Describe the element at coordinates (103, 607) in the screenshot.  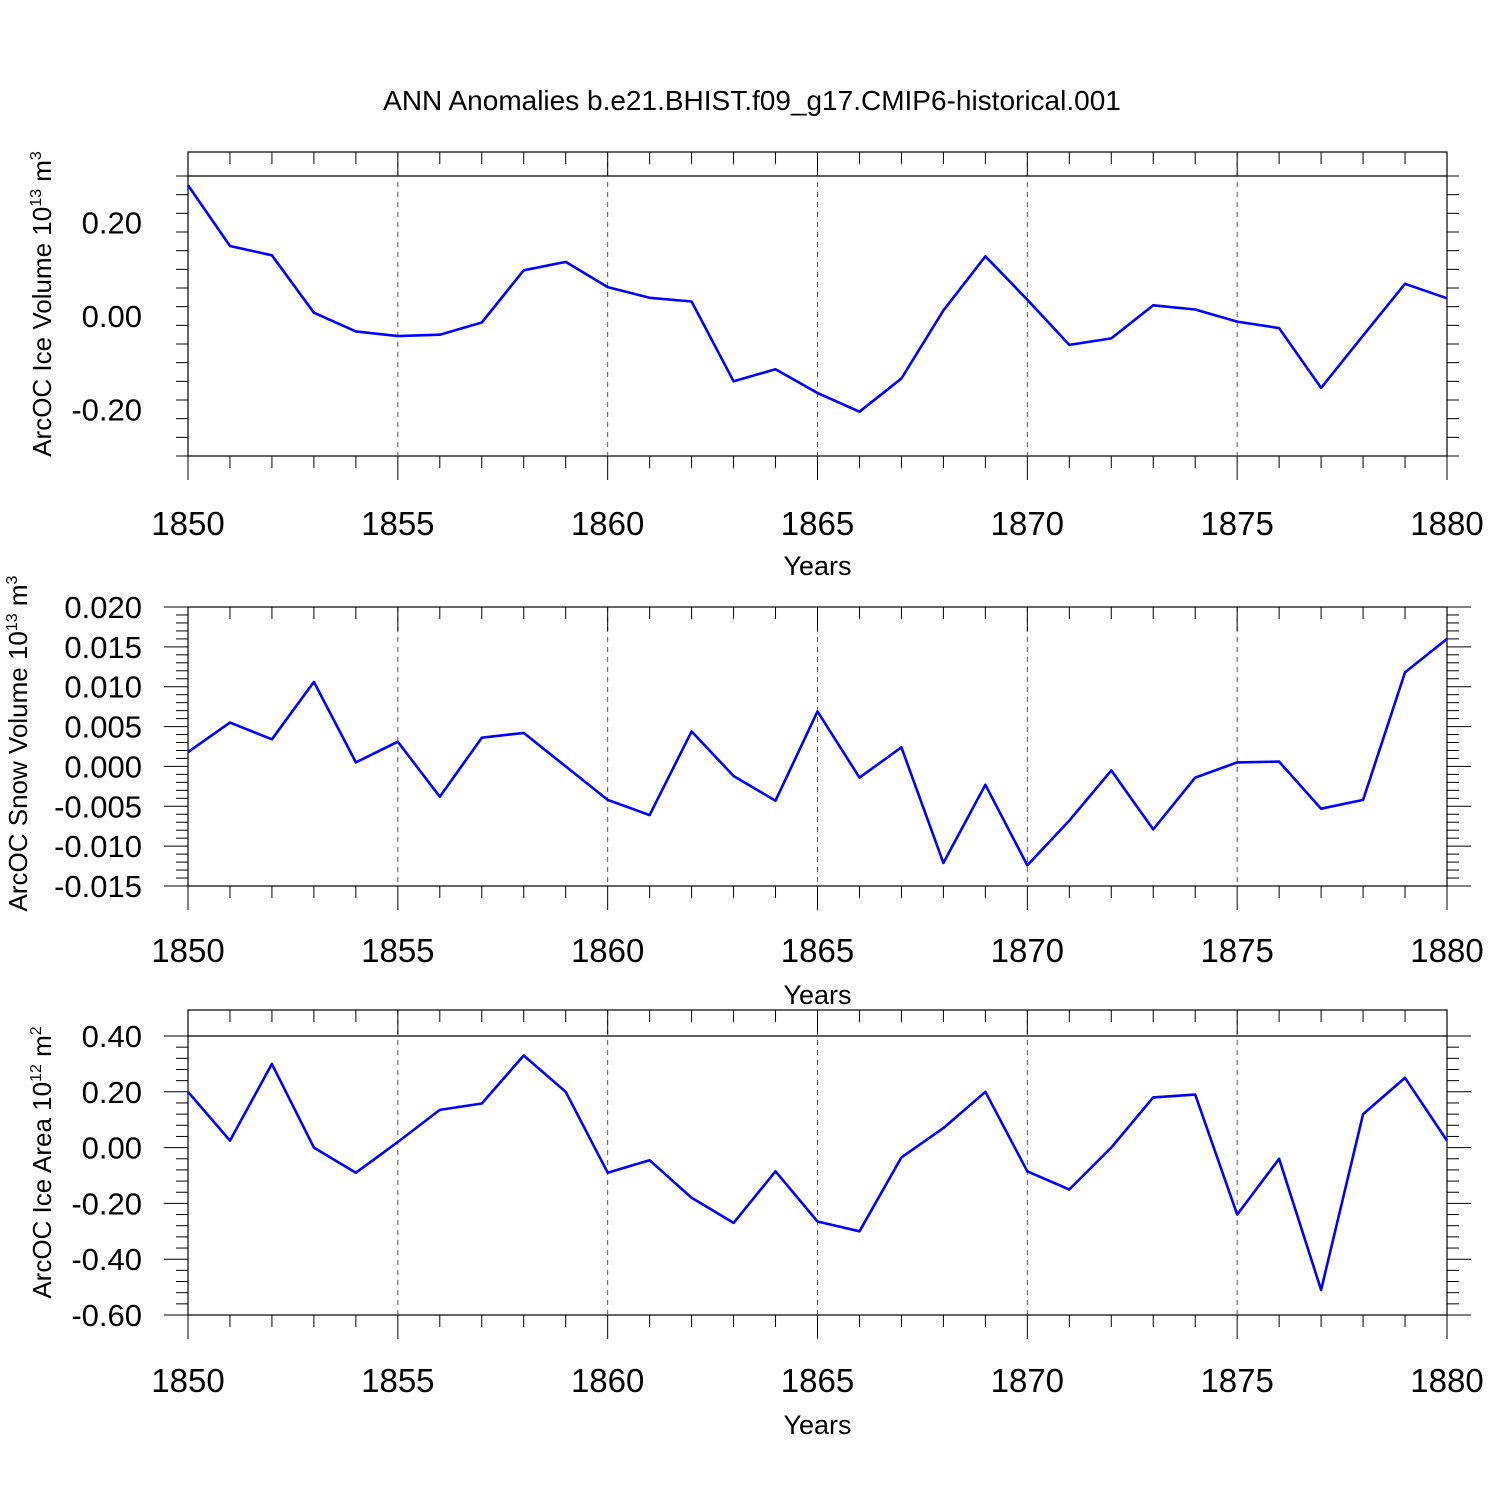
I see `y-tick-label: 0.020` at that location.